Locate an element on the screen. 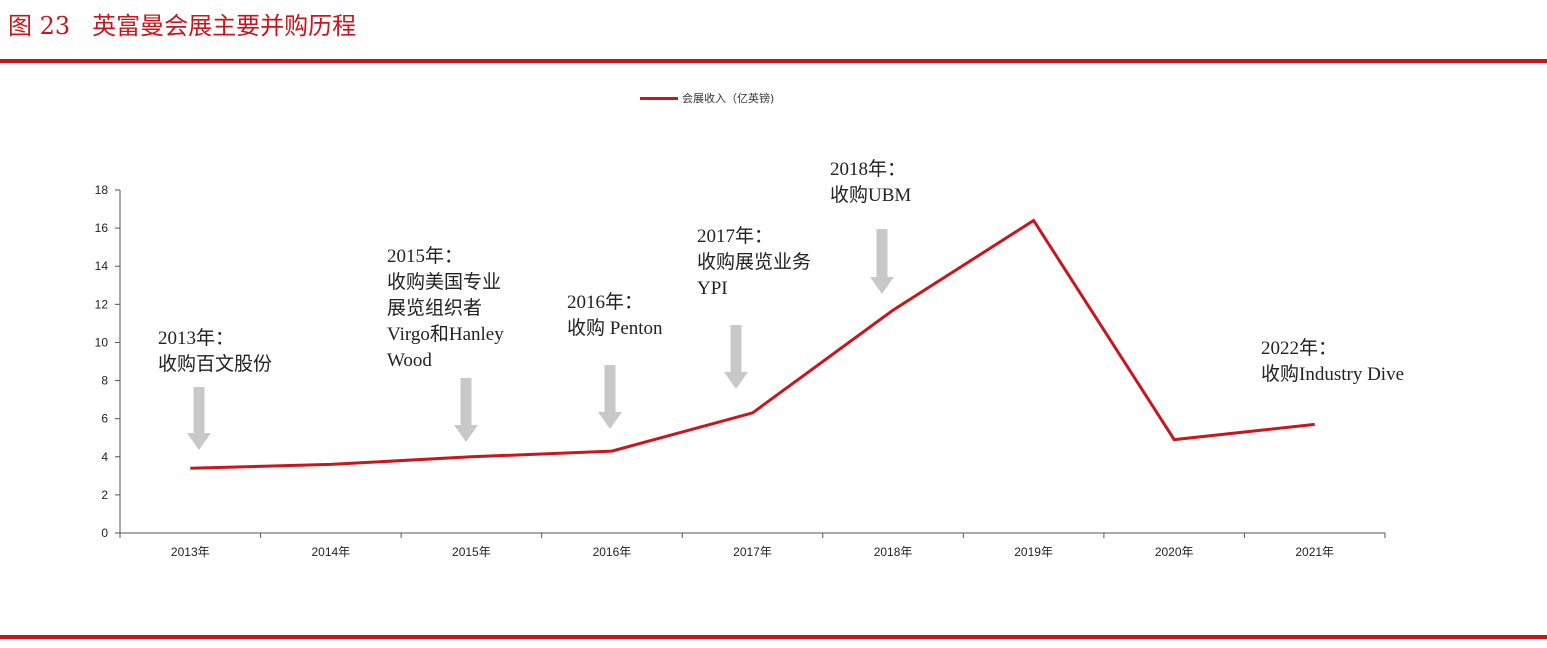 The width and height of the screenshot is (1547, 648). y-tick-label-14: 14 is located at coordinates (102, 266).